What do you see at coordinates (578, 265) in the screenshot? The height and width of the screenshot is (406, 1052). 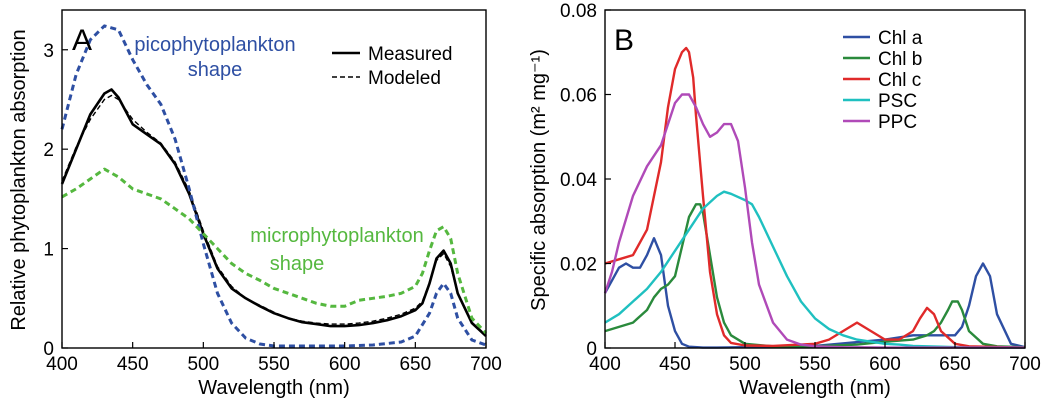 I see `panel-b-y-tick-label: 0.02` at bounding box center [578, 265].